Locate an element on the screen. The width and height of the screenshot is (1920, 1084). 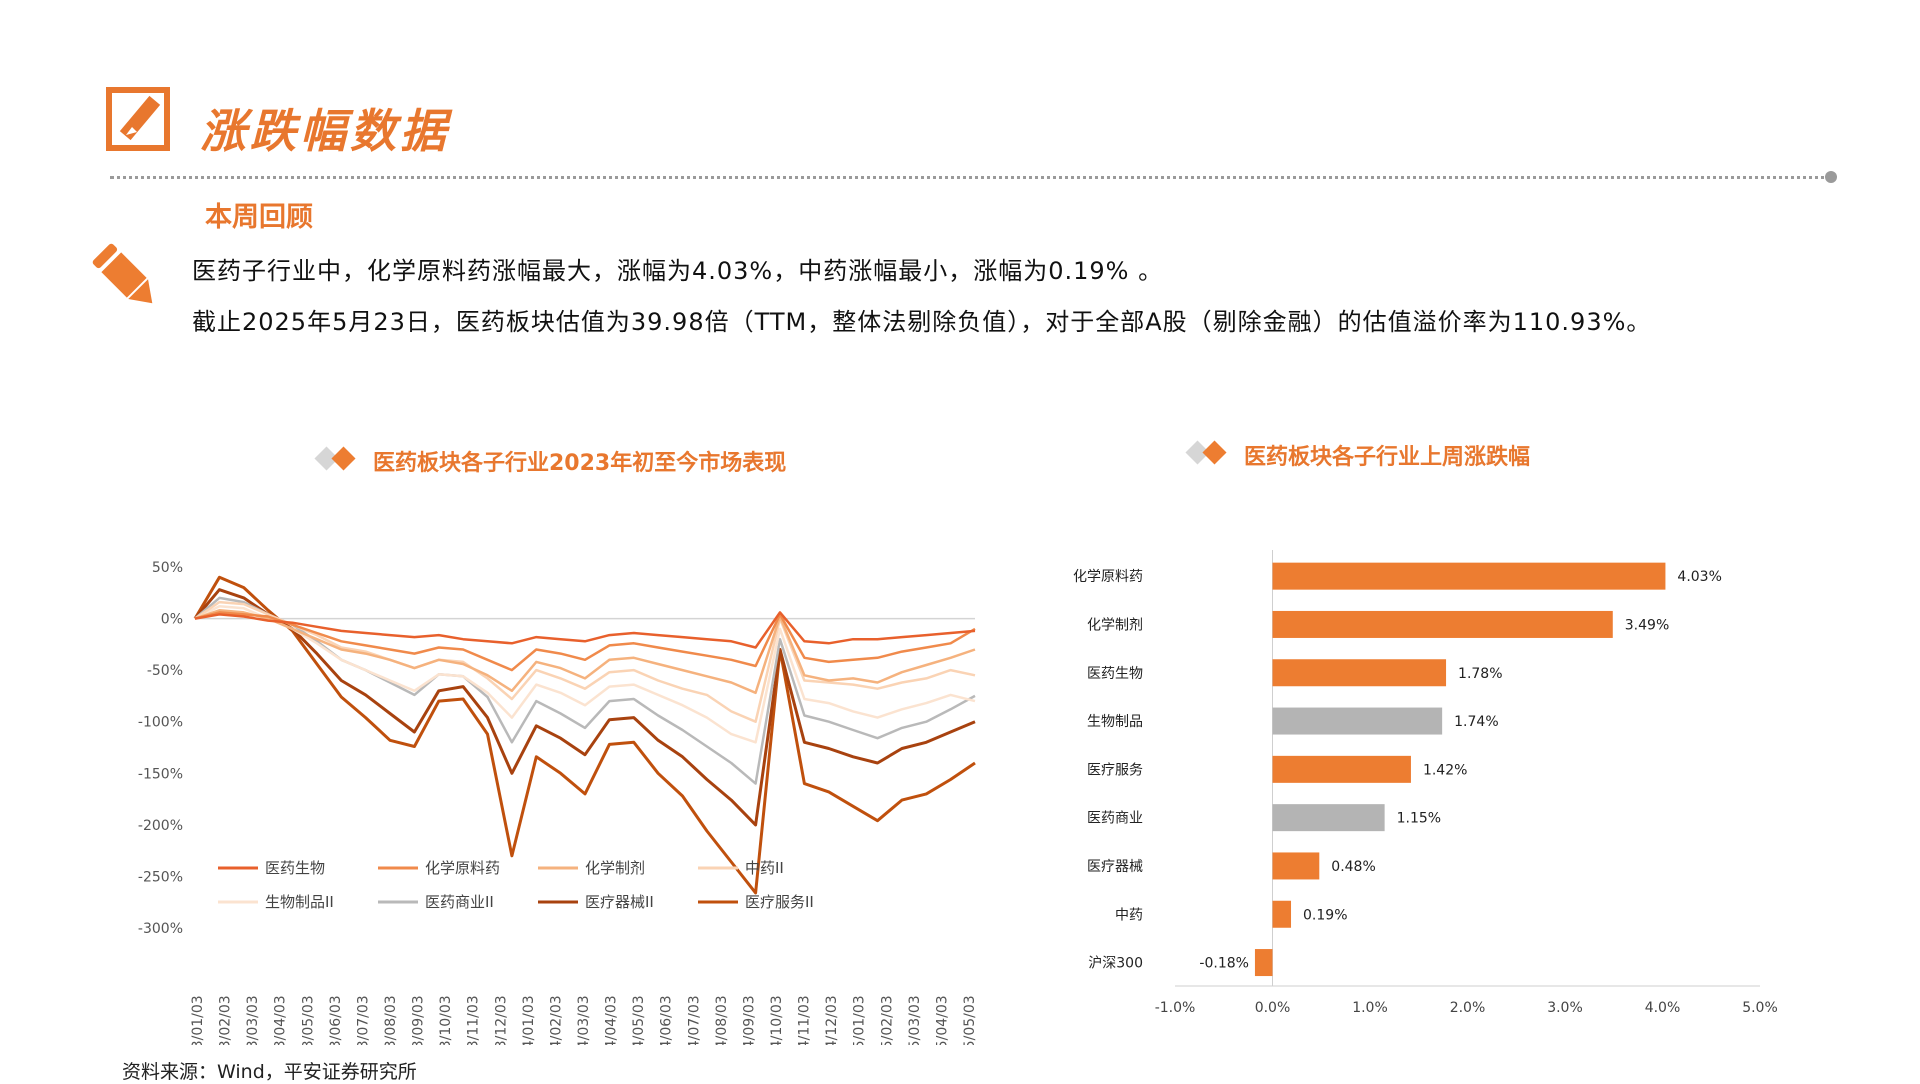
bar-chart-title-block: 医药板块各子行业上周涨跌幅 is located at coordinates (1384, 453).